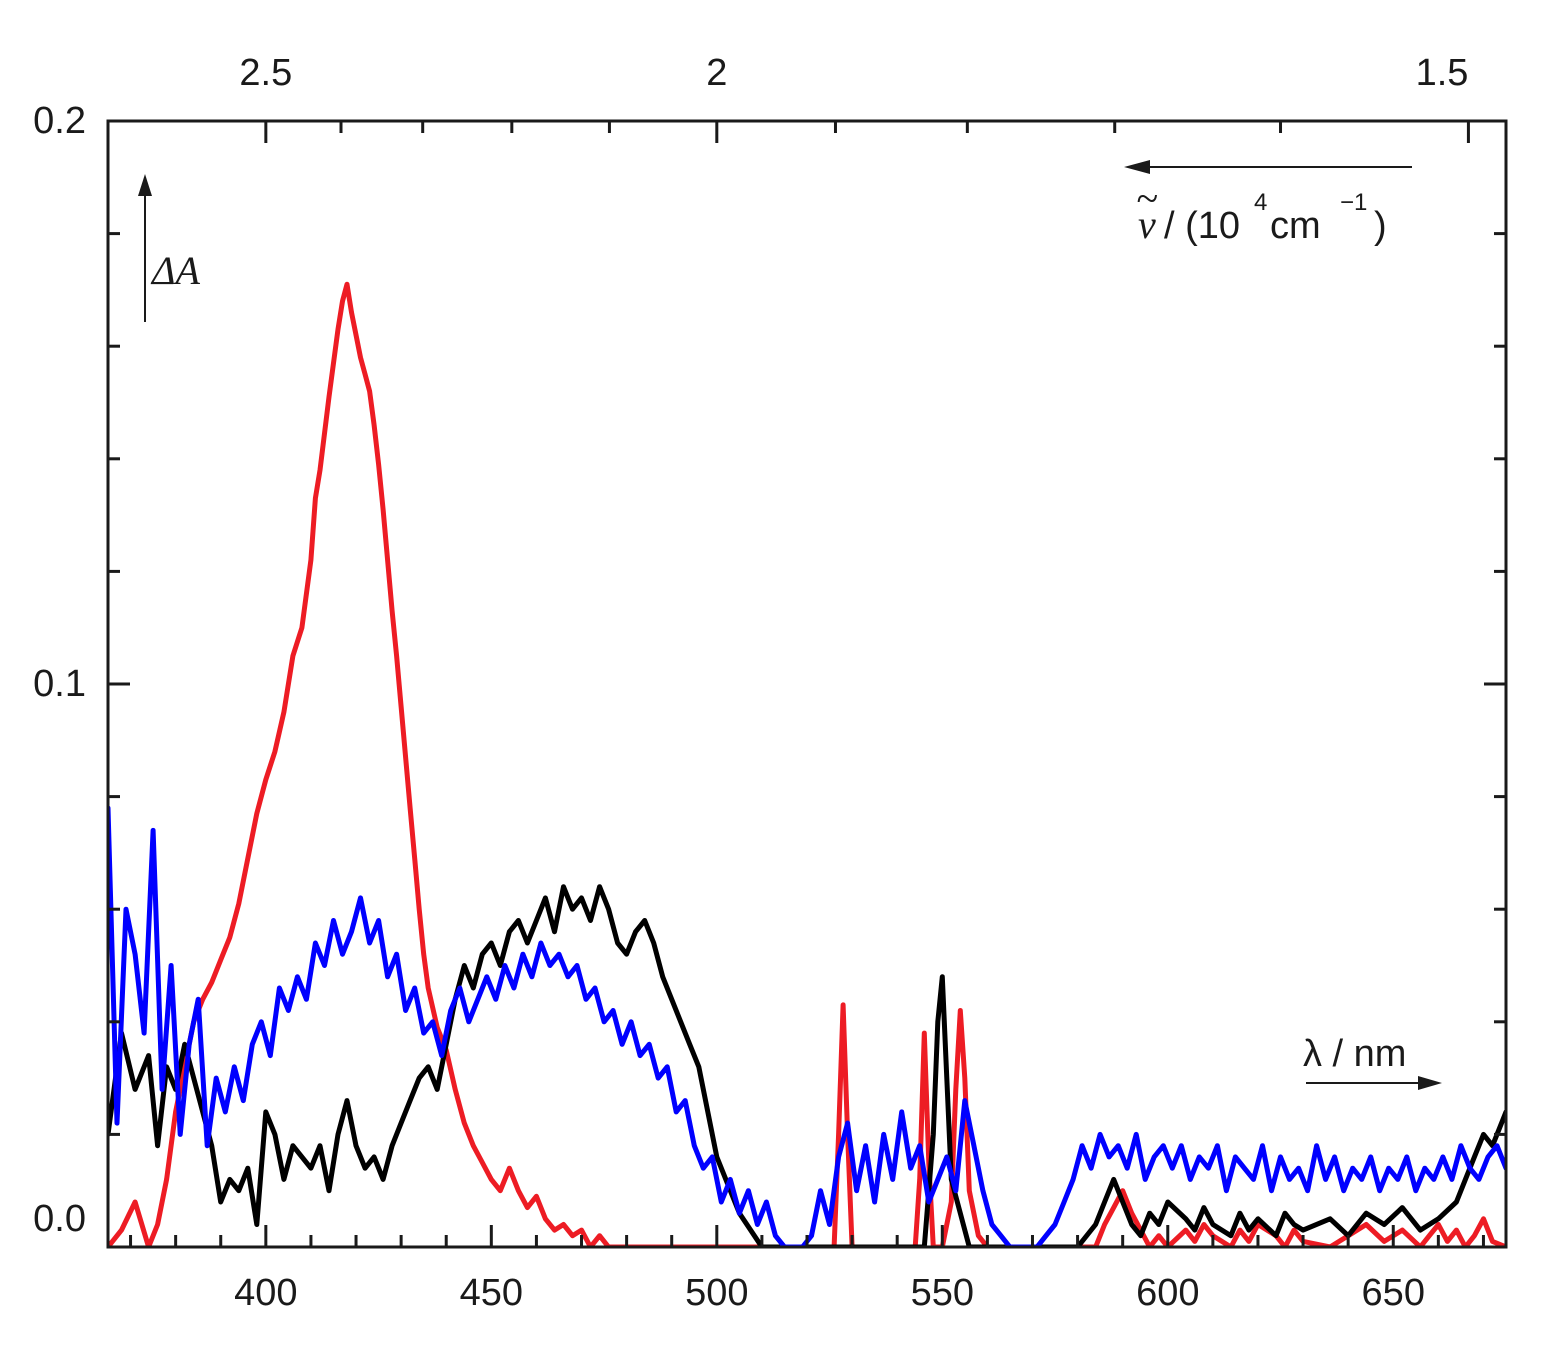 The image size is (1557, 1356). I want to click on y-tick-label: 0.1, so click(59, 684).